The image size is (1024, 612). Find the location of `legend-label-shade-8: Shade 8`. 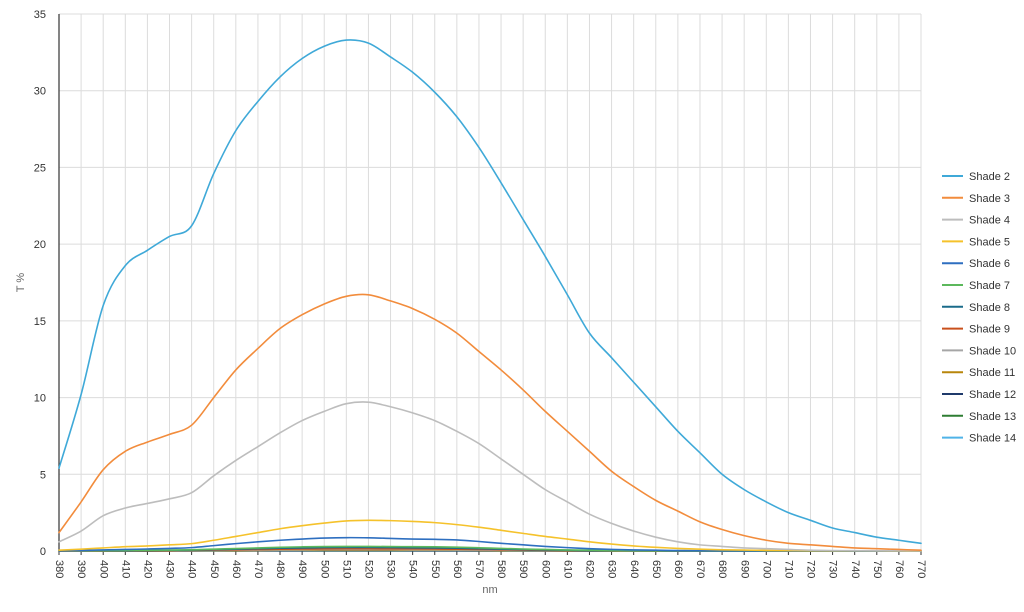

legend-label-shade-8: Shade 8 is located at coordinates (989, 308).